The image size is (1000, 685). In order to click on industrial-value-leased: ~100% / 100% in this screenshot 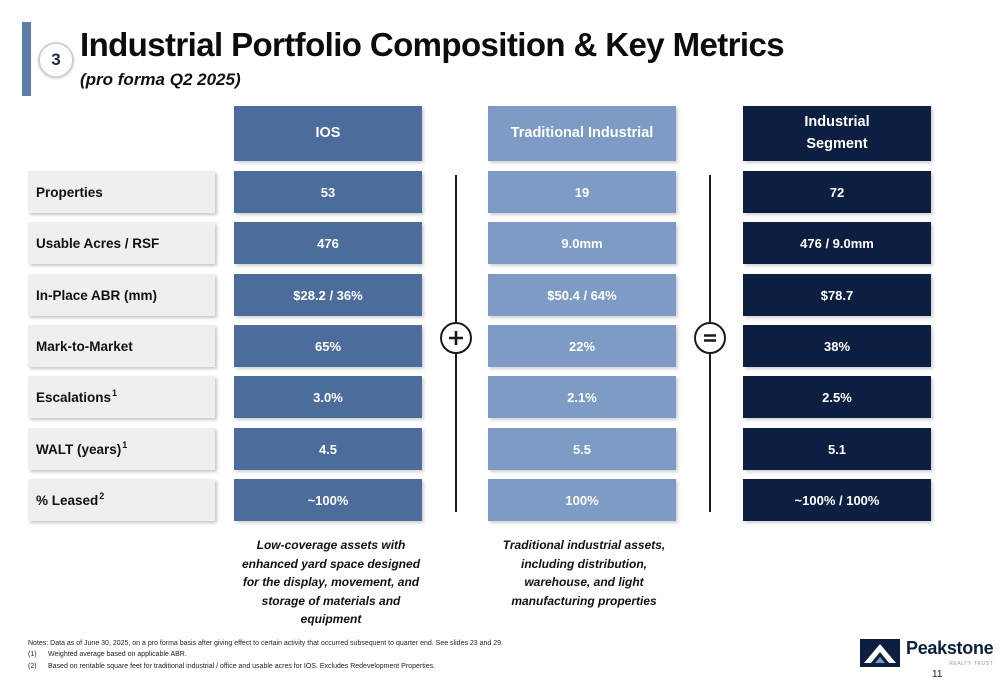, I will do `click(837, 500)`.